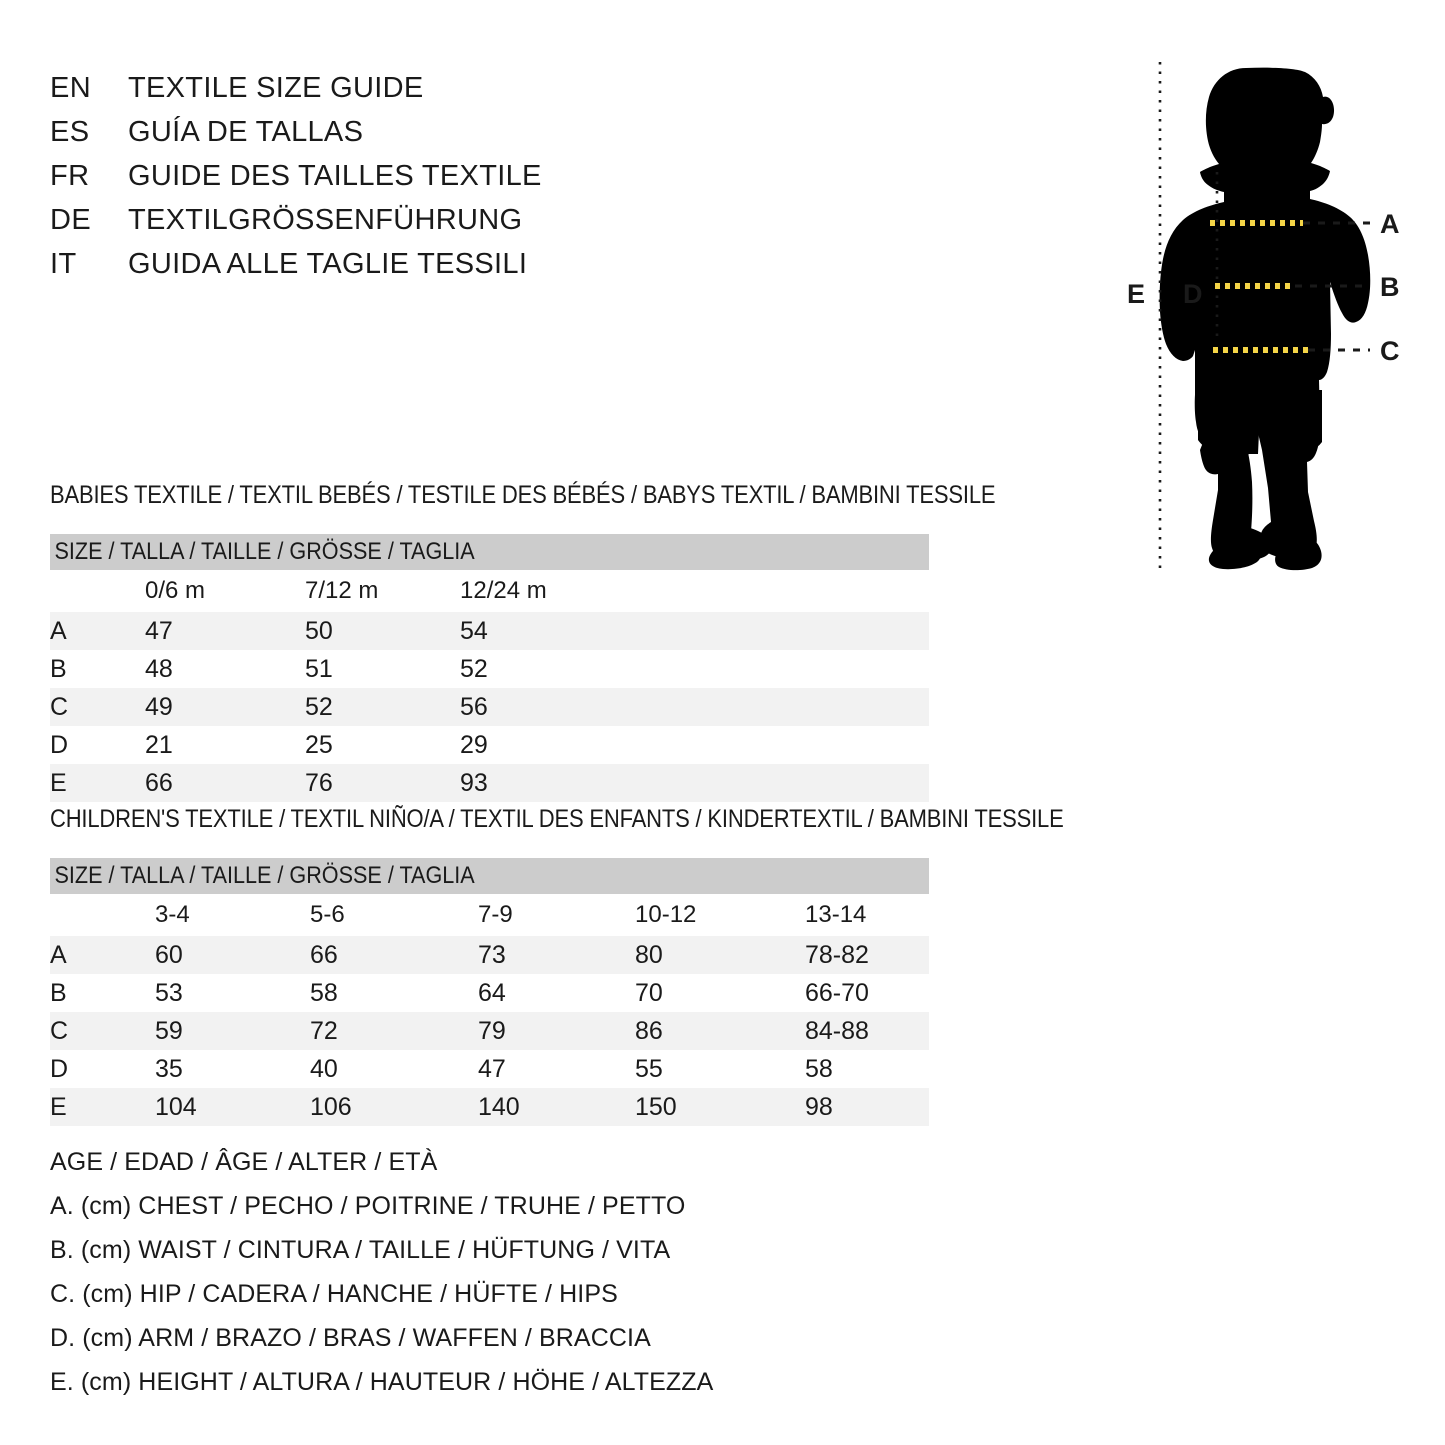  I want to click on children-a-3: 80, so click(720, 955).